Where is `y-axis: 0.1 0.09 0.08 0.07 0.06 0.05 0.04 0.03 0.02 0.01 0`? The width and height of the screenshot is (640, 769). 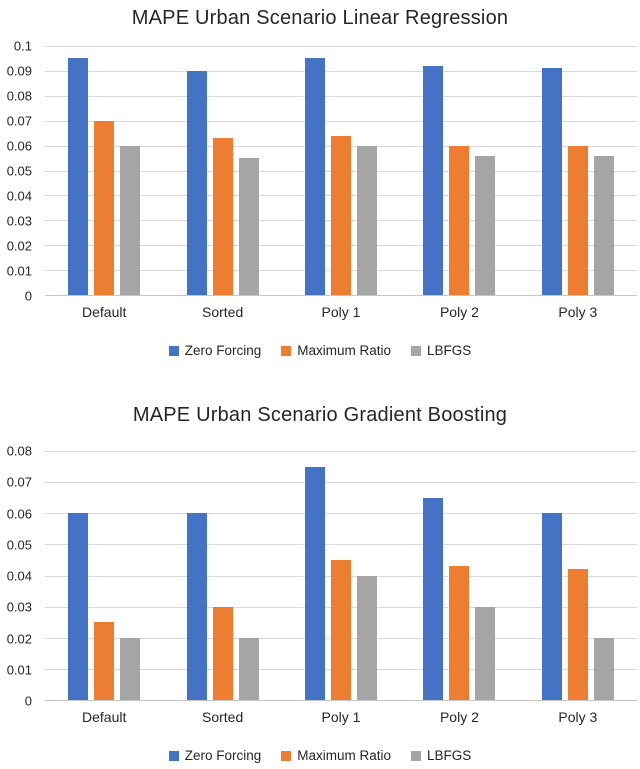 y-axis: 0.1 0.09 0.08 0.07 0.06 0.05 0.04 0.03 0.02 0.01 0 is located at coordinates (22, 171).